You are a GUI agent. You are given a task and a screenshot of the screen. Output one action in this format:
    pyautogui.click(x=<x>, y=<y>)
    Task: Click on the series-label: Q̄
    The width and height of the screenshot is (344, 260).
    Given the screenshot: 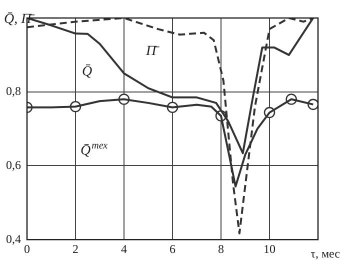 What is the action you would take?
    pyautogui.click(x=87, y=72)
    